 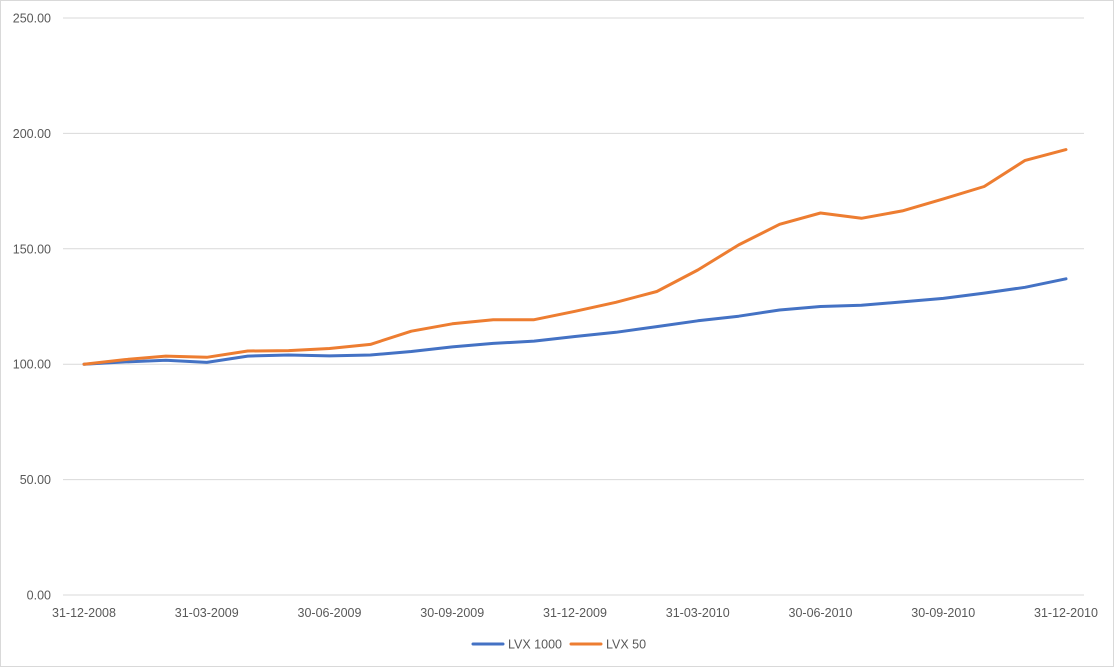 I want to click on x-tick-label: 31-12-2008, so click(x=84, y=613).